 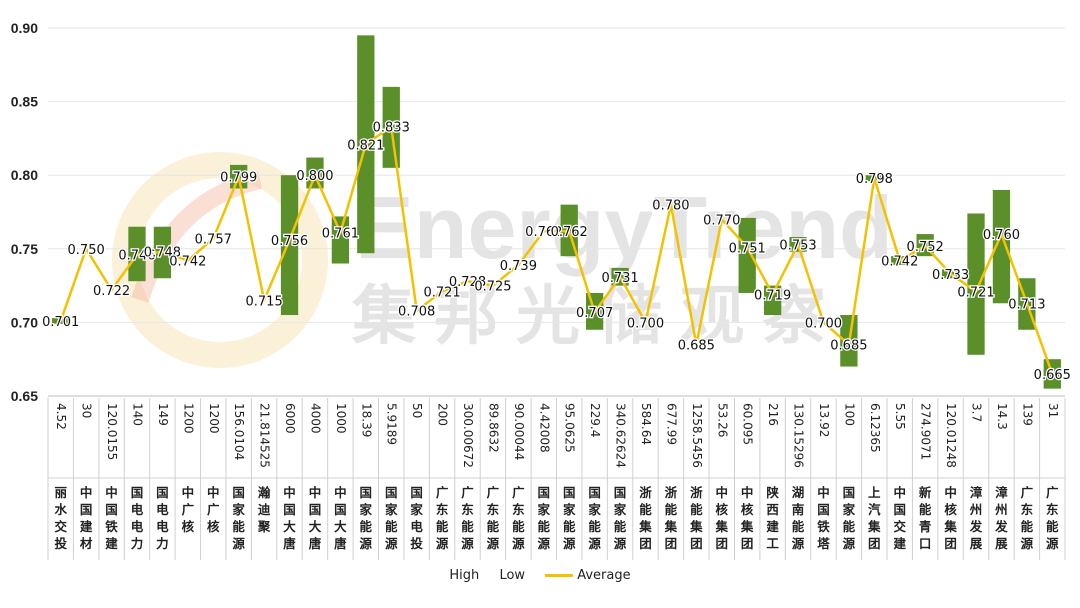 I want to click on legend-label-average: Average, so click(x=604, y=575).